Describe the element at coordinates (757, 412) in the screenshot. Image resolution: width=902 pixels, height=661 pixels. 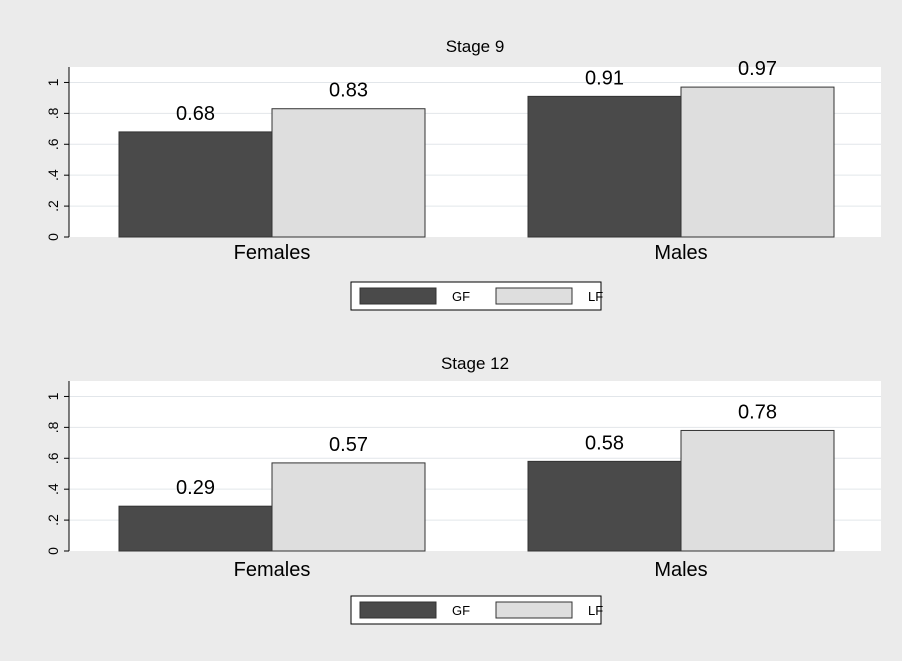
I see `data-label: 0.78` at that location.